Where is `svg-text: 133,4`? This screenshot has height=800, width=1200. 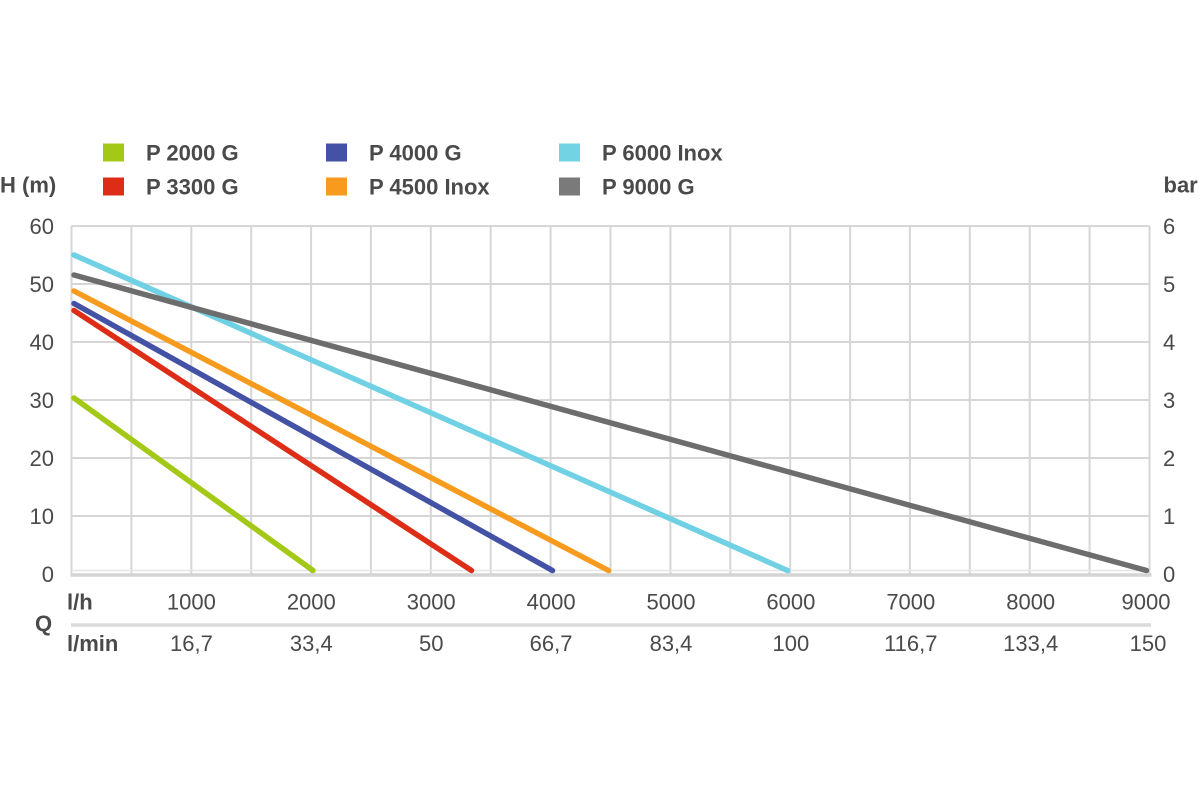 svg-text: 133,4 is located at coordinates (1030, 643).